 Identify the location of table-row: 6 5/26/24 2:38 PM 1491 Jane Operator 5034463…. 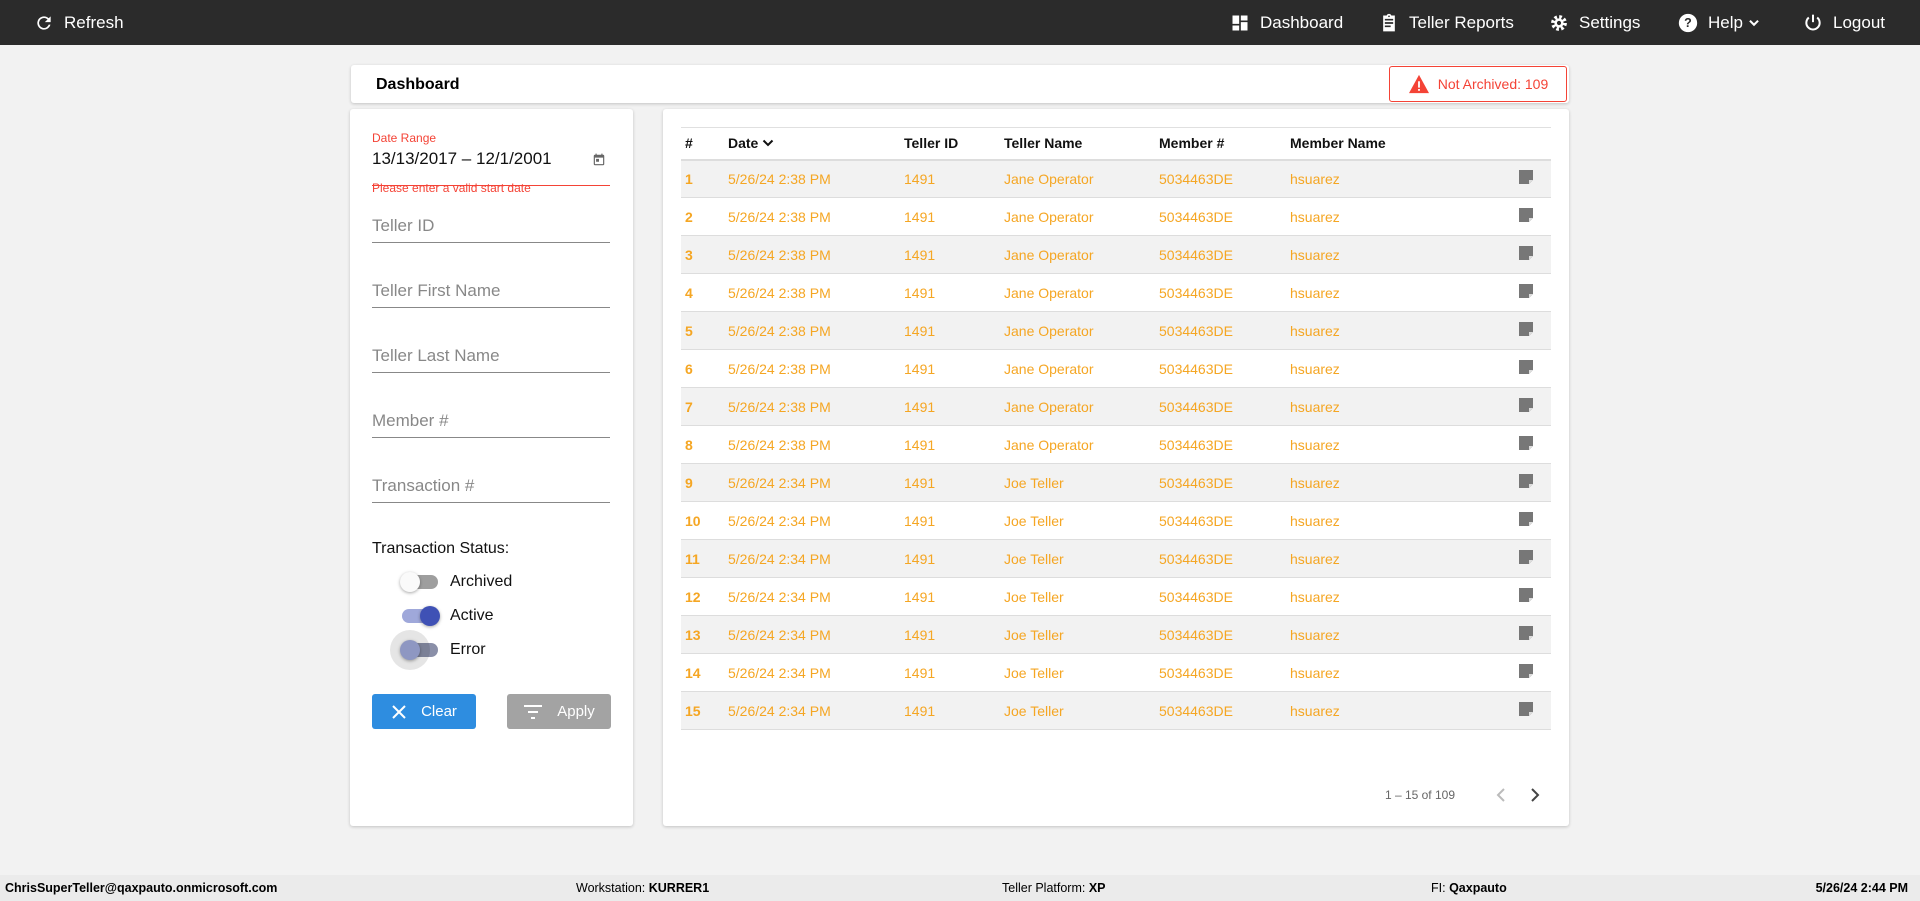
(1116, 368).